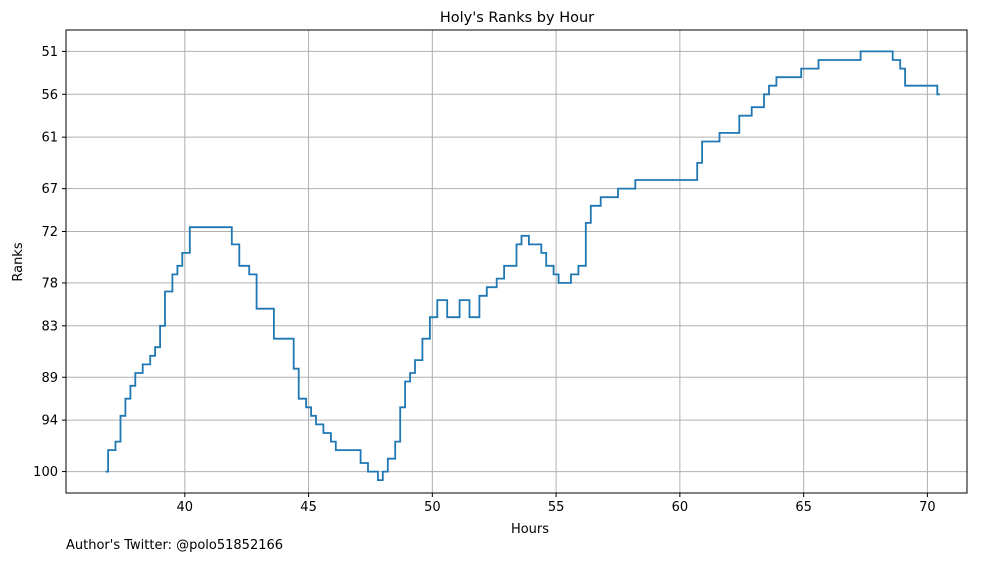  I want to click on y-tick-label: 72, so click(49, 232).